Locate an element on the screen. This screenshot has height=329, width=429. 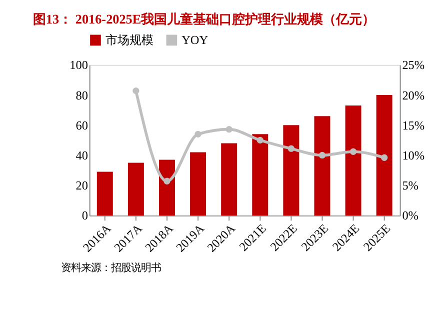
y2-tick-label: 0% is located at coordinates (410, 215).